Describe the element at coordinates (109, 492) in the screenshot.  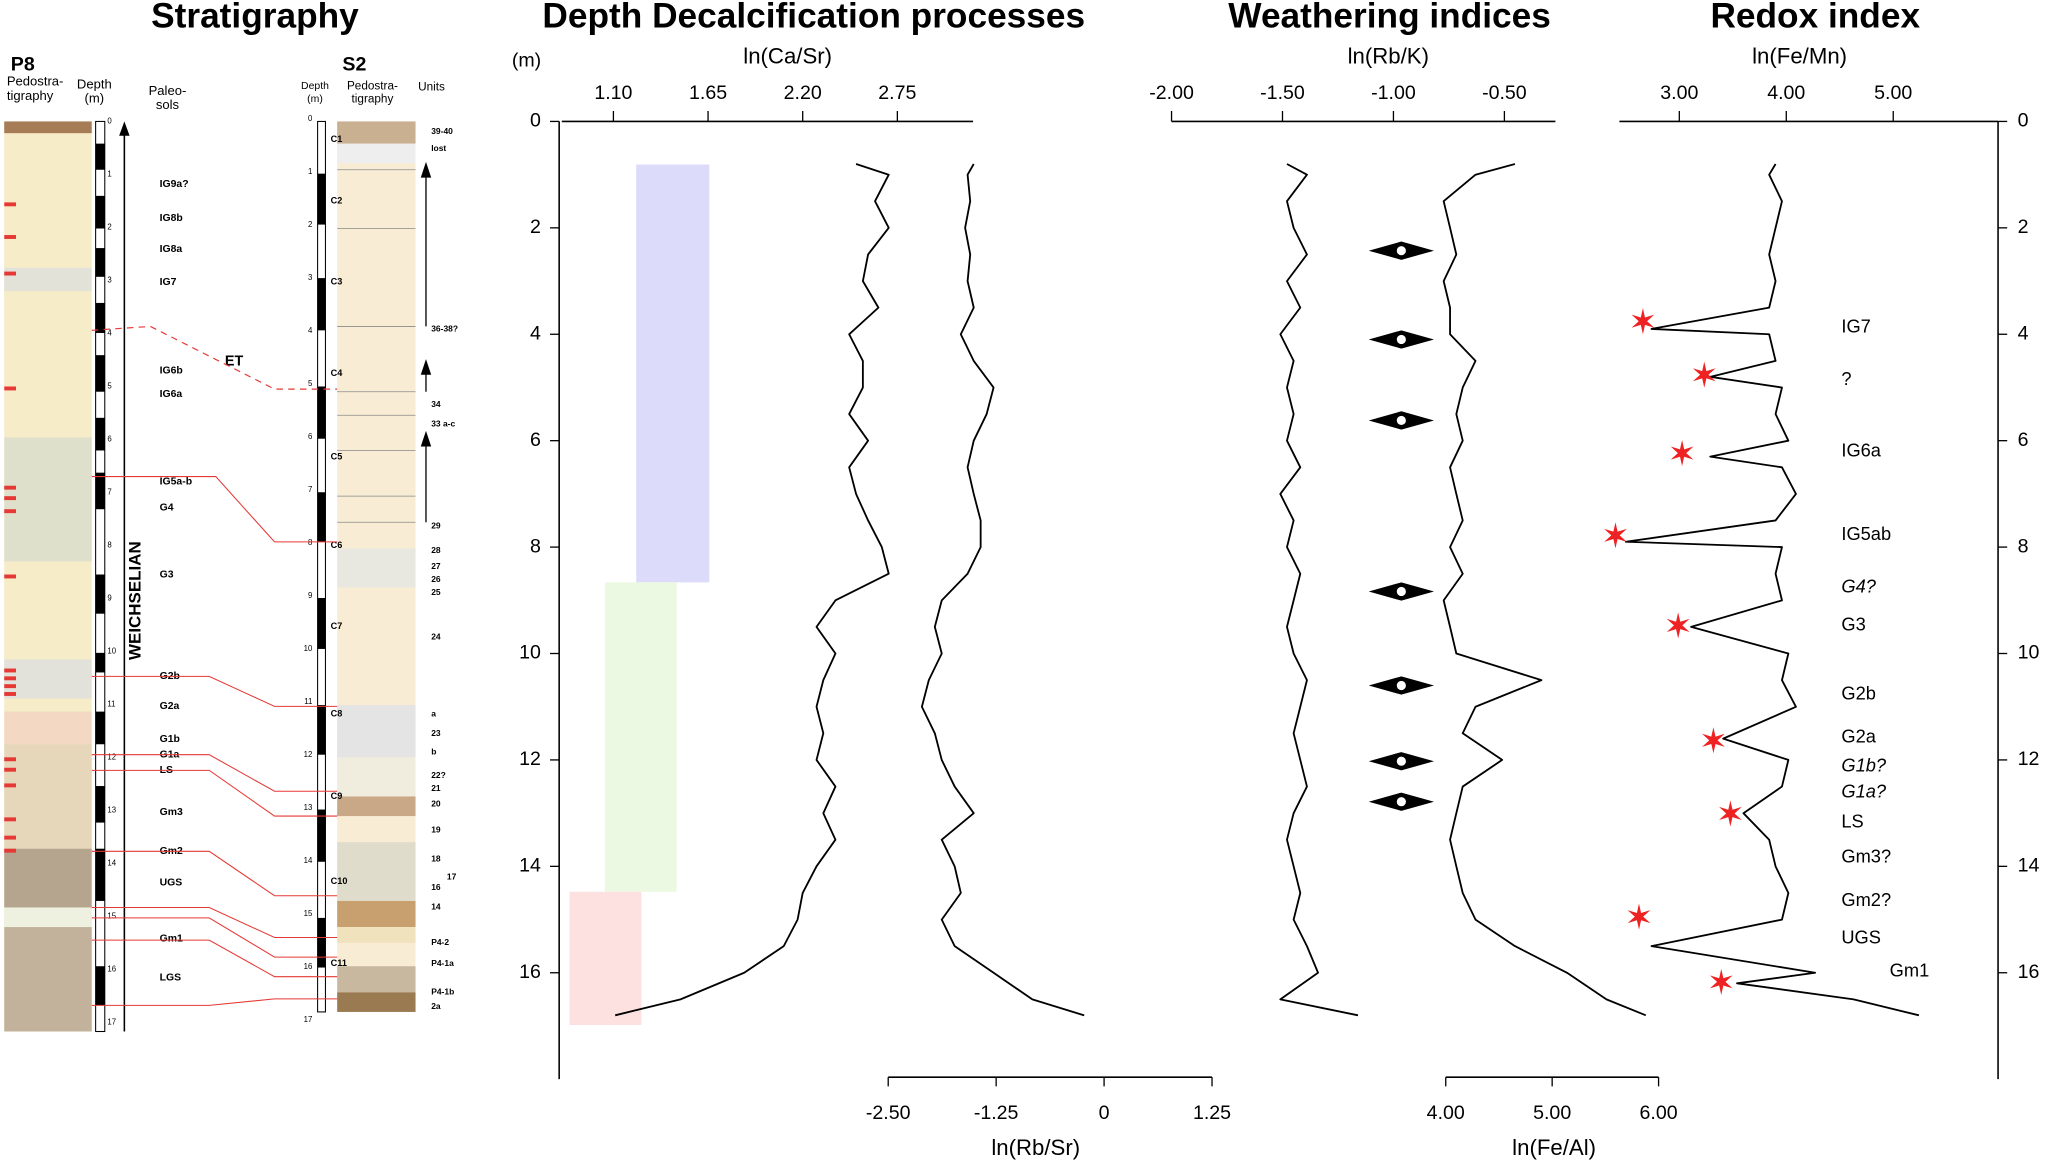
I see `depth-label: 7` at that location.